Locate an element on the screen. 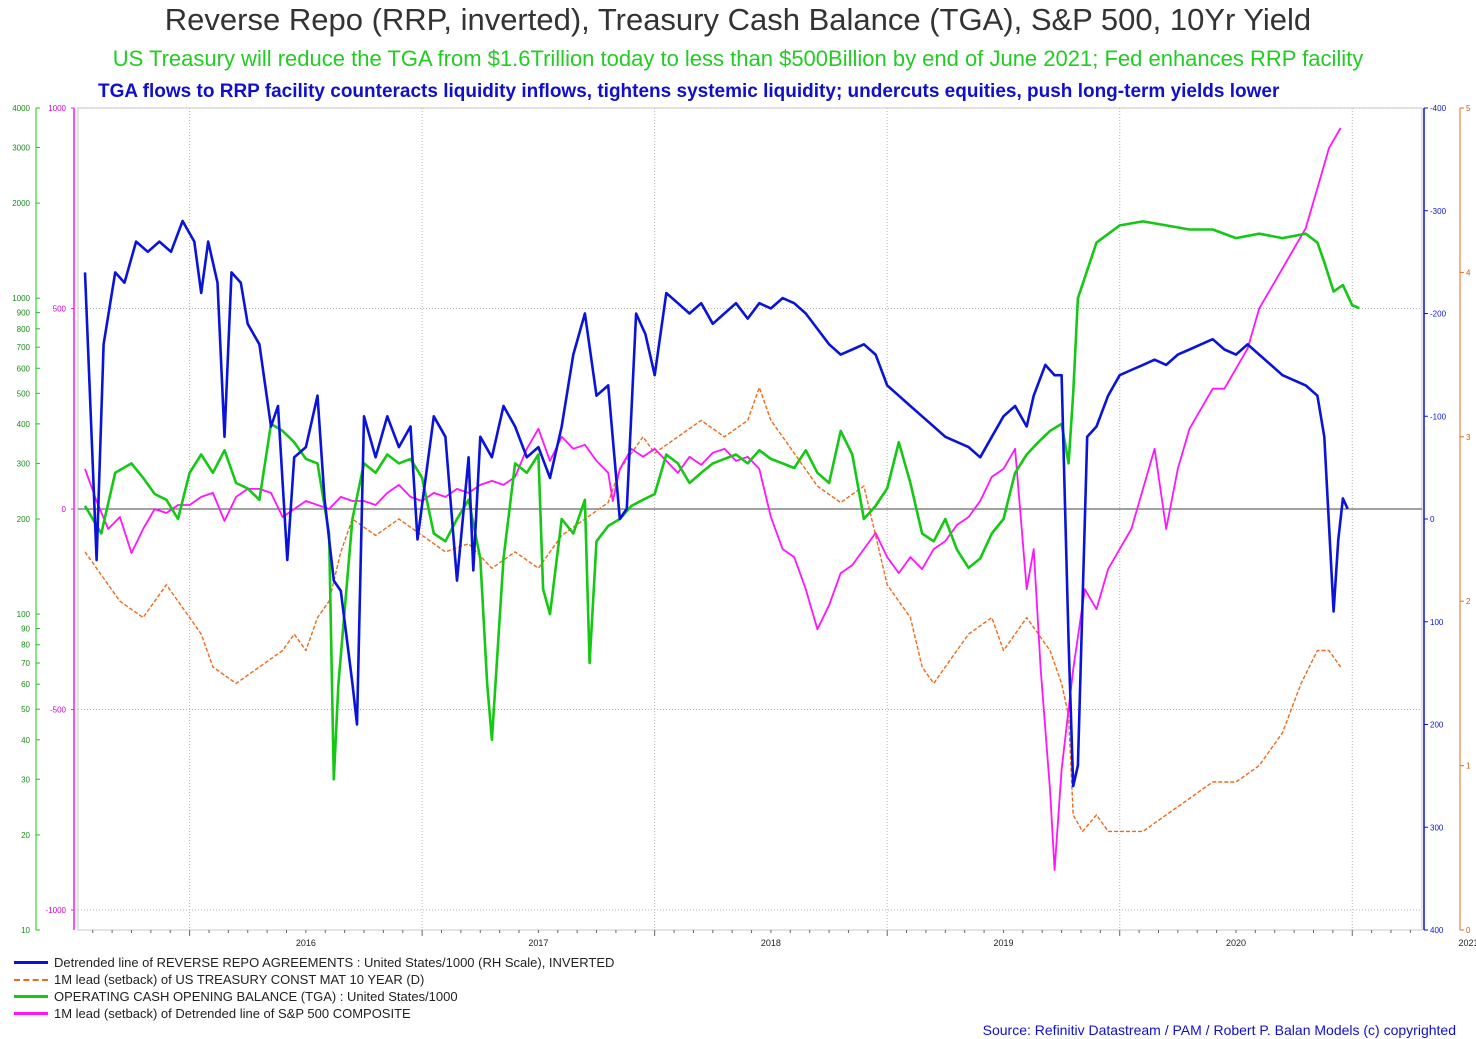 The image size is (1476, 1039). spx-axis-label: -500 is located at coordinates (58, 709).